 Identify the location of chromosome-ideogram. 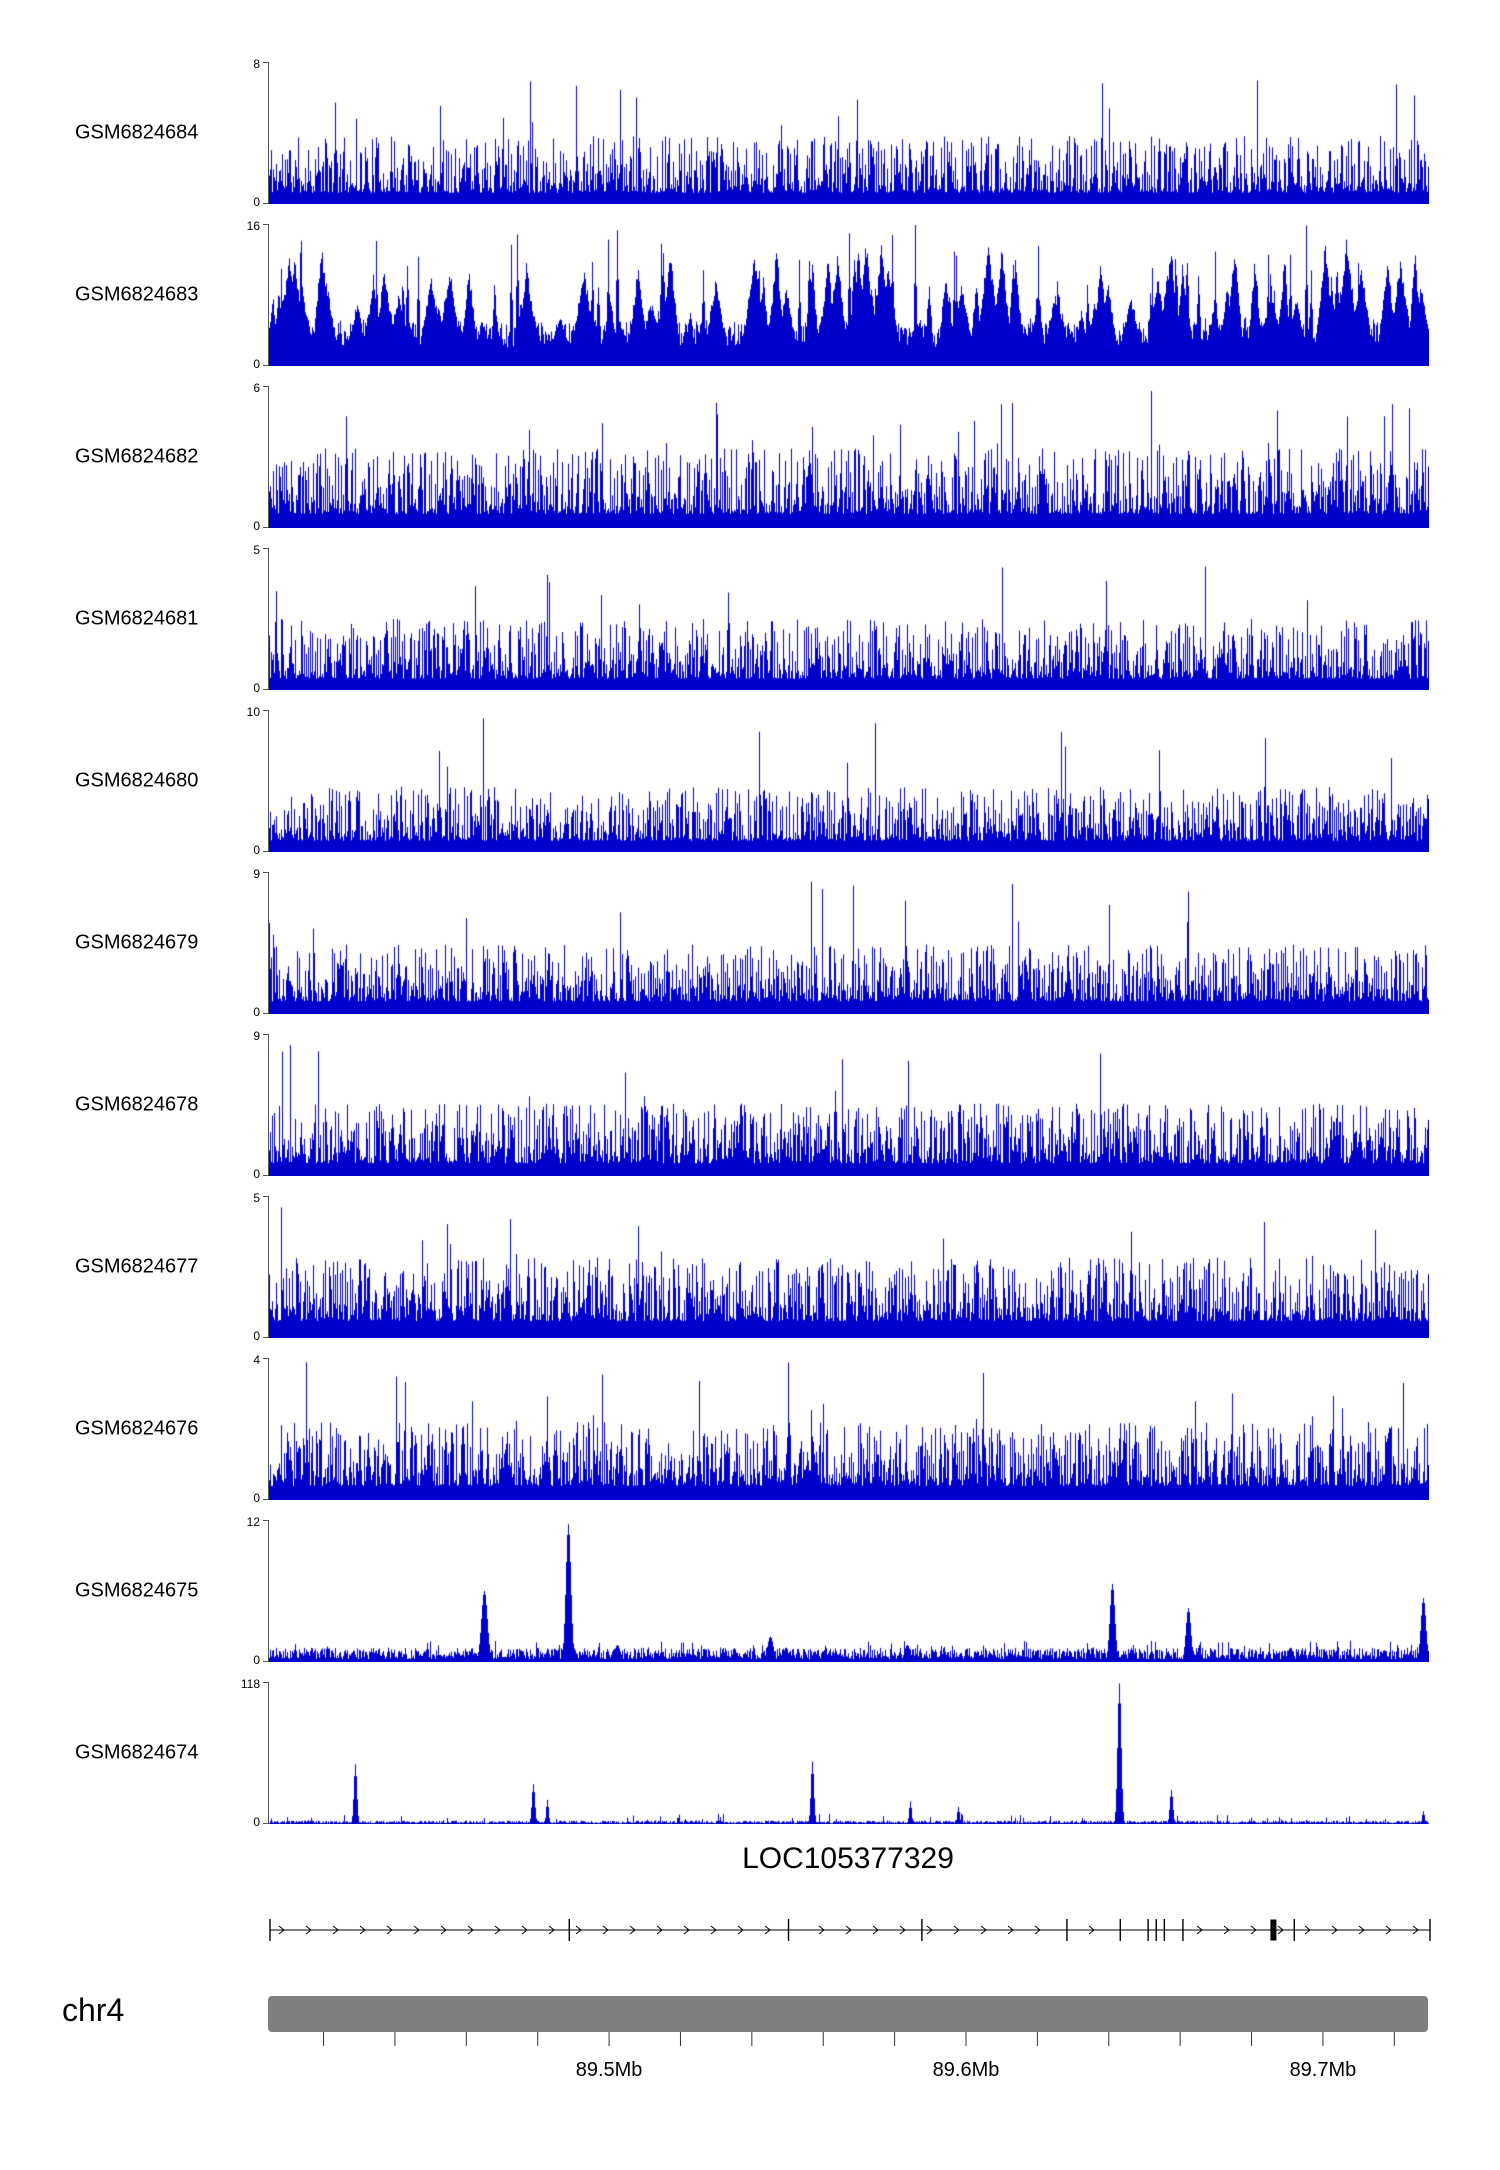
(848, 2014).